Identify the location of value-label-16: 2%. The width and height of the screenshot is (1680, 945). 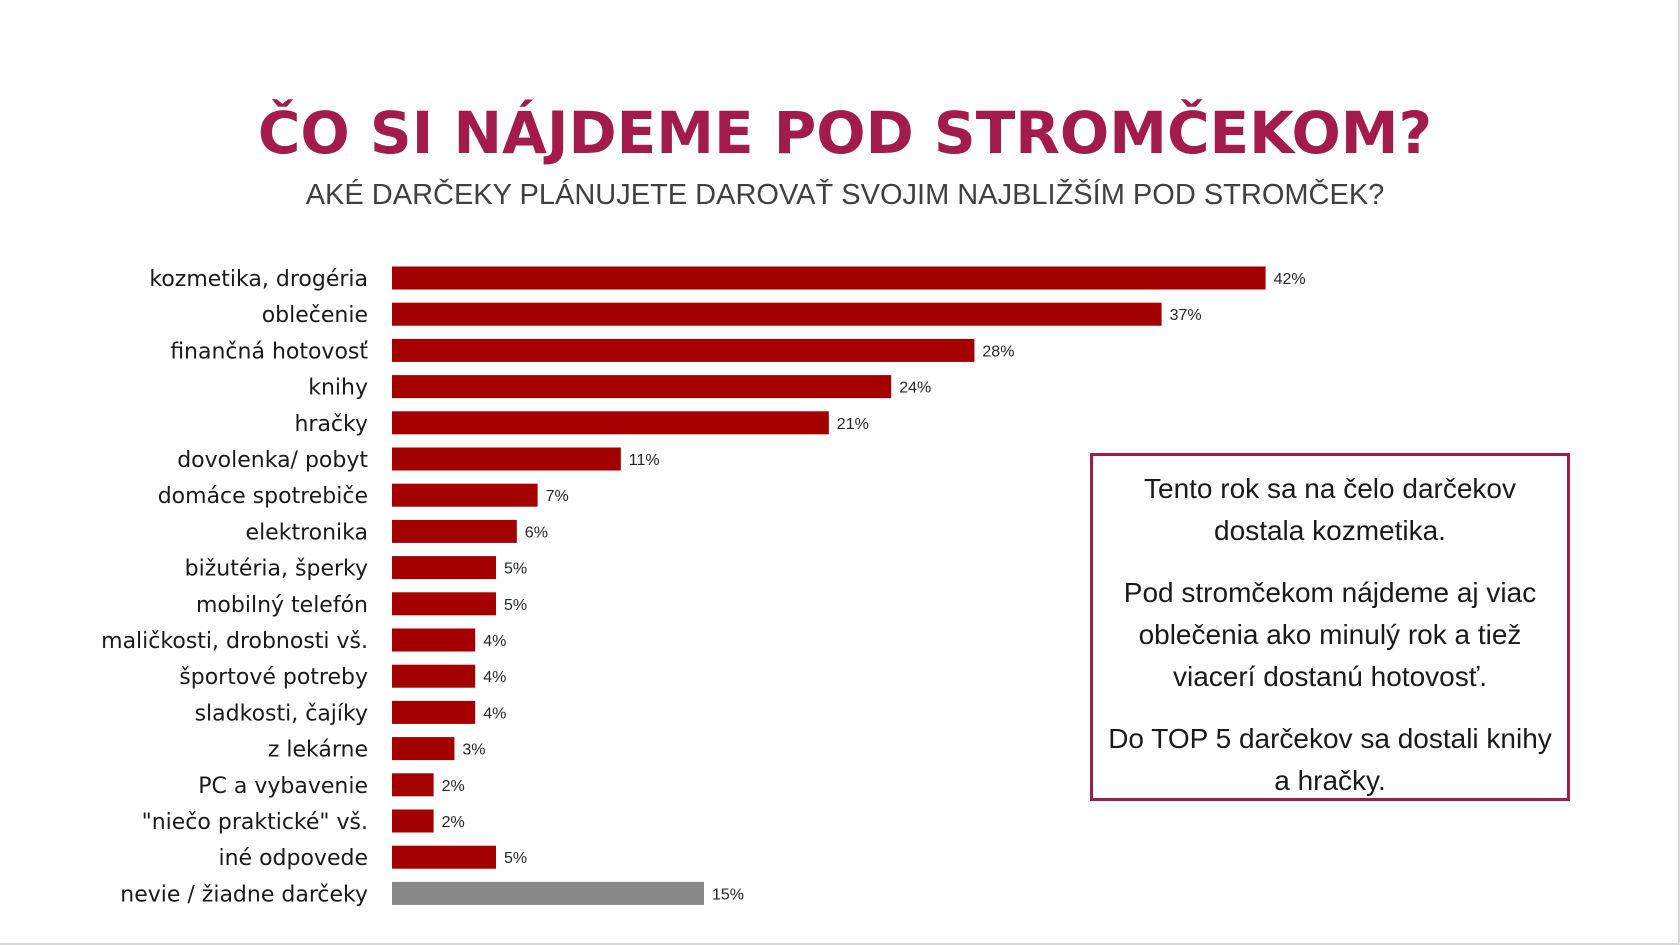
(453, 822).